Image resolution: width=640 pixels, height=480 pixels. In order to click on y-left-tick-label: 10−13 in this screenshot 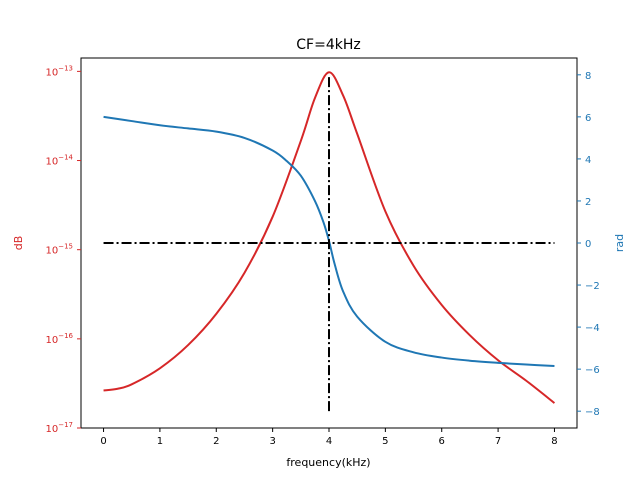, I will do `click(59, 71)`.